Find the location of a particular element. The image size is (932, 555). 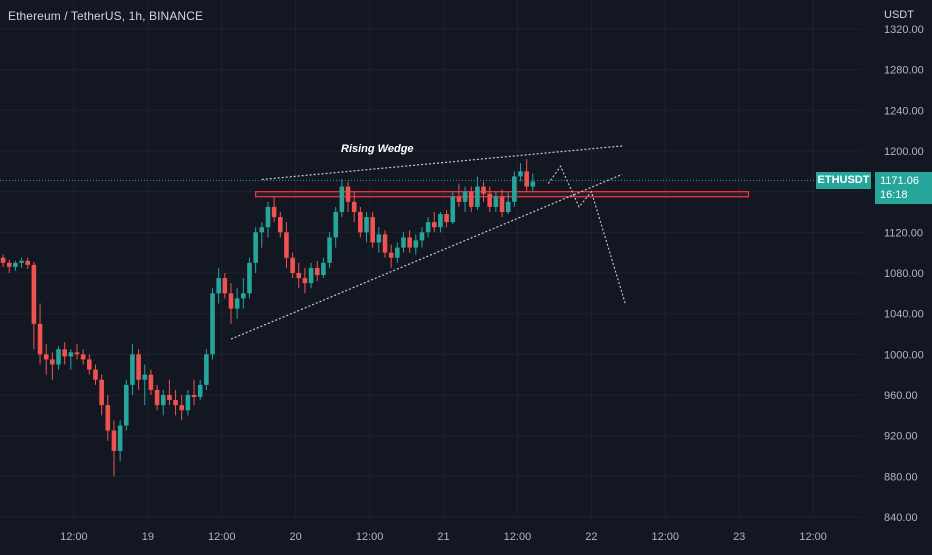

last-price-badge: 1171.06 16:18 is located at coordinates (903, 188).